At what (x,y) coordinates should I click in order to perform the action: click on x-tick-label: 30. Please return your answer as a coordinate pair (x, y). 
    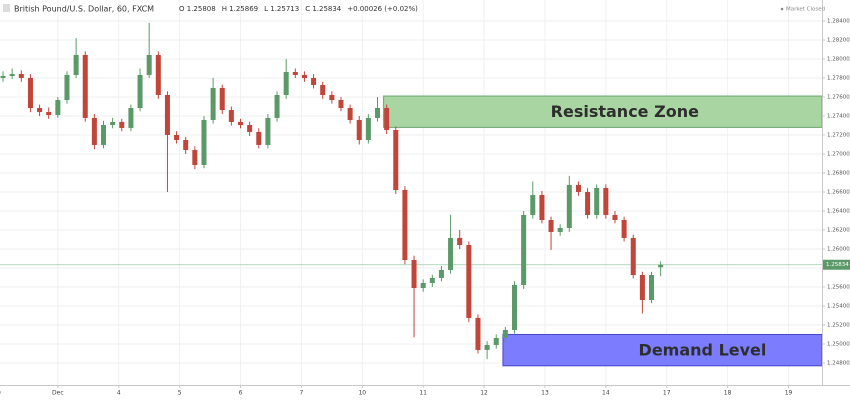
    Looking at the image, I should click on (0, 393).